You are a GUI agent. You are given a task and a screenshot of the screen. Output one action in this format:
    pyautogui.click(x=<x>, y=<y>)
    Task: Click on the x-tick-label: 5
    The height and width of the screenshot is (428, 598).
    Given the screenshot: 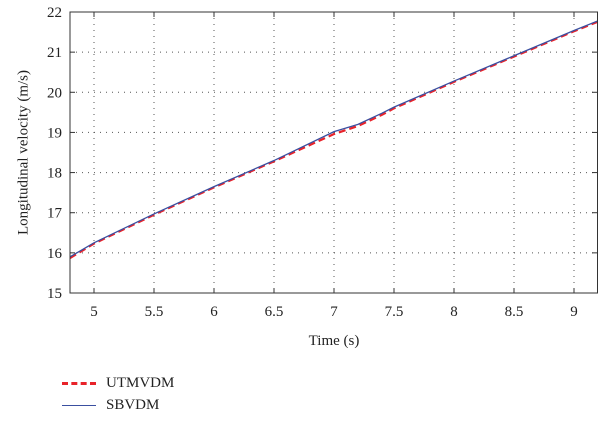 What is the action you would take?
    pyautogui.click(x=94, y=312)
    